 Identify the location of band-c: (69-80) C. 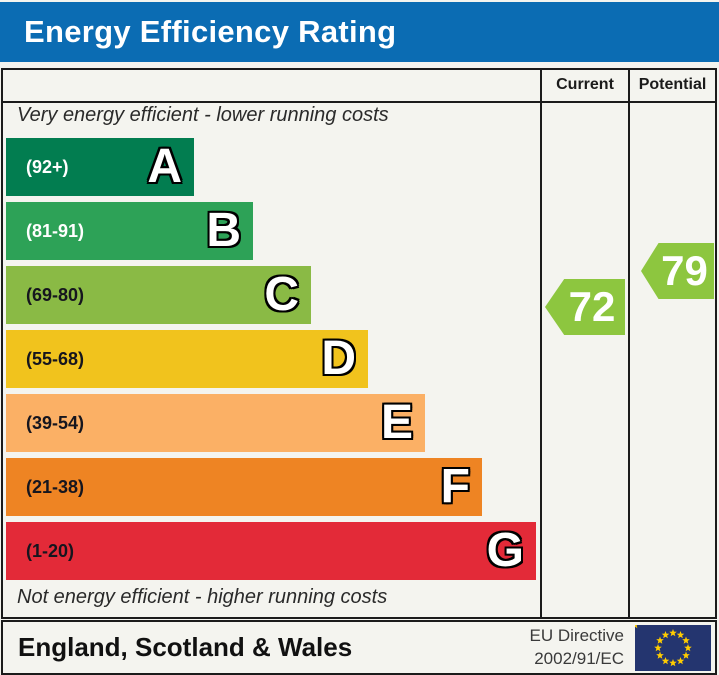
(158, 295).